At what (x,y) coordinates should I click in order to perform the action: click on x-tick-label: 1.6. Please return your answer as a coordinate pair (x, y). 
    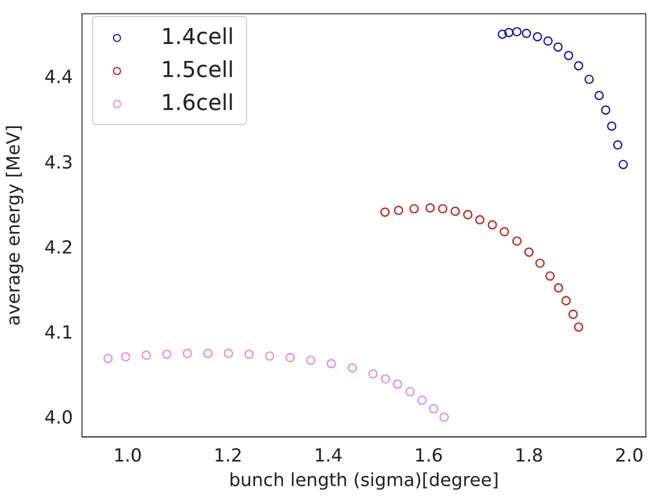
    Looking at the image, I should click on (428, 455).